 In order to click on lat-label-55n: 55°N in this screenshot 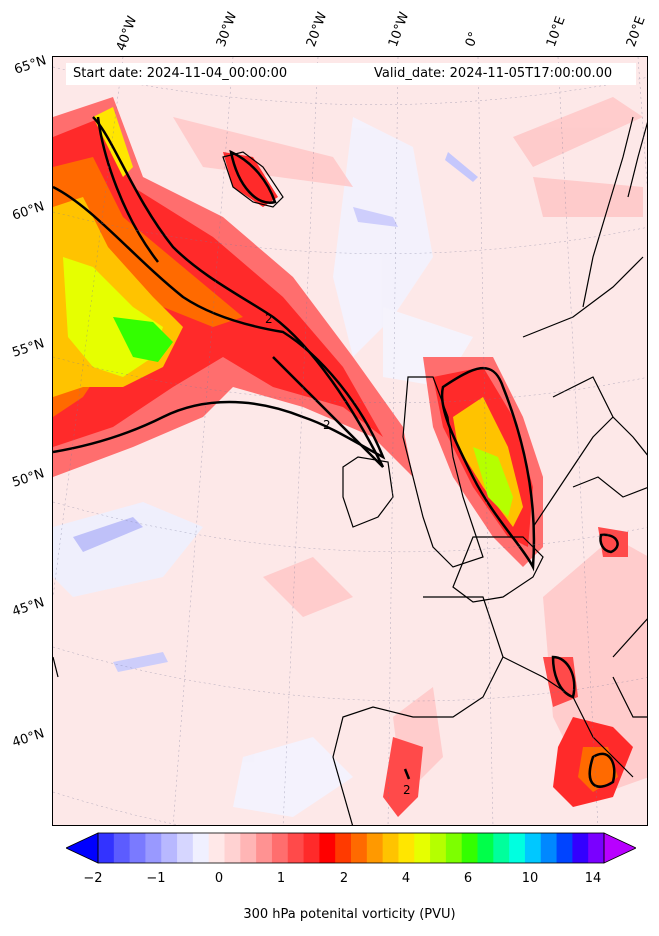, I will do `click(28, 348)`.